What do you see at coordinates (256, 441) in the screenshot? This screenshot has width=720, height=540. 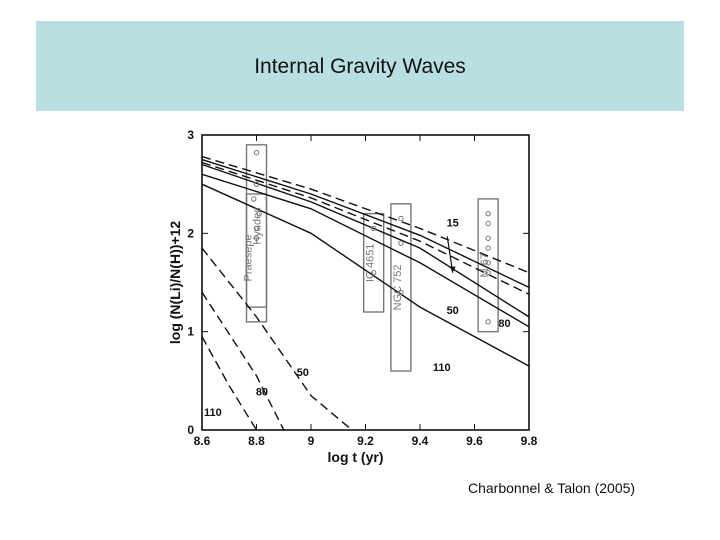 I see `x-tick-label: 8.8` at bounding box center [256, 441].